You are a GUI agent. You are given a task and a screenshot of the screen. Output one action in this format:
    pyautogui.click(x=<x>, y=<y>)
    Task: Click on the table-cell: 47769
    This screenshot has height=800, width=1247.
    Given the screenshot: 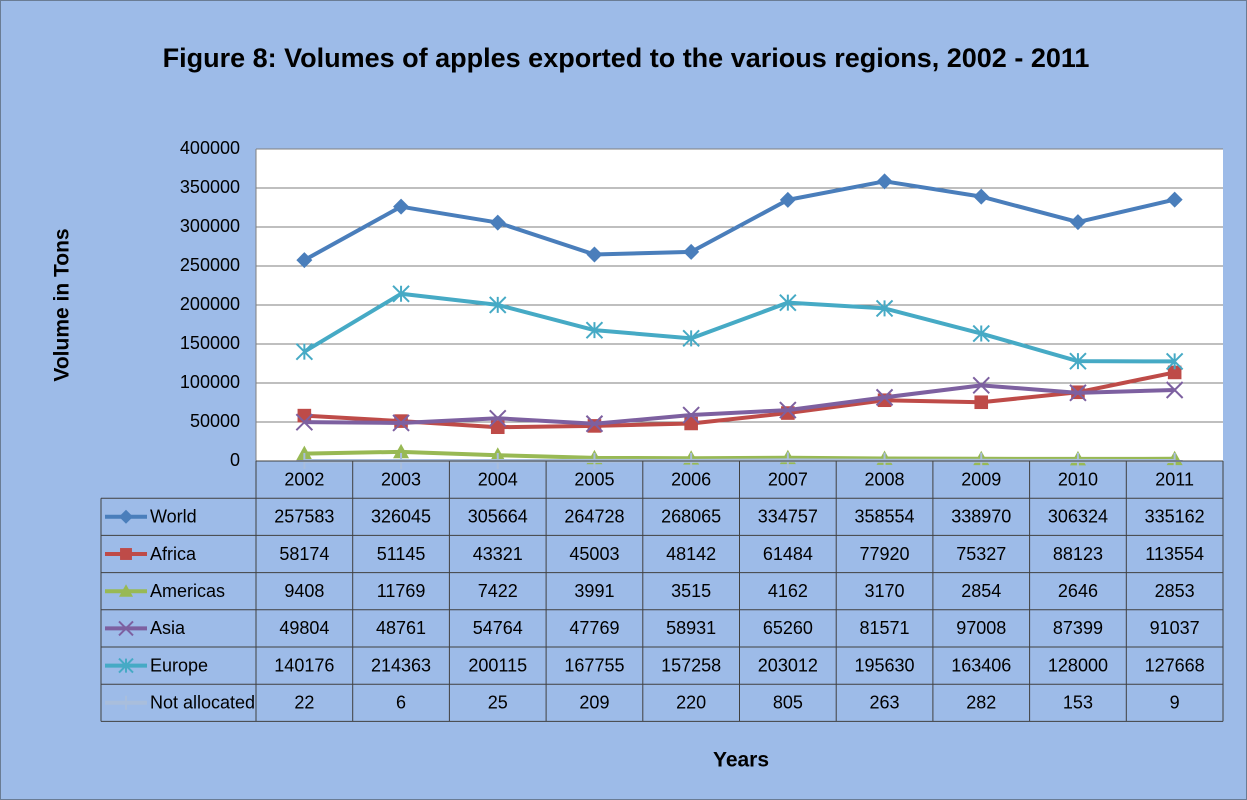 What is the action you would take?
    pyautogui.click(x=594, y=628)
    